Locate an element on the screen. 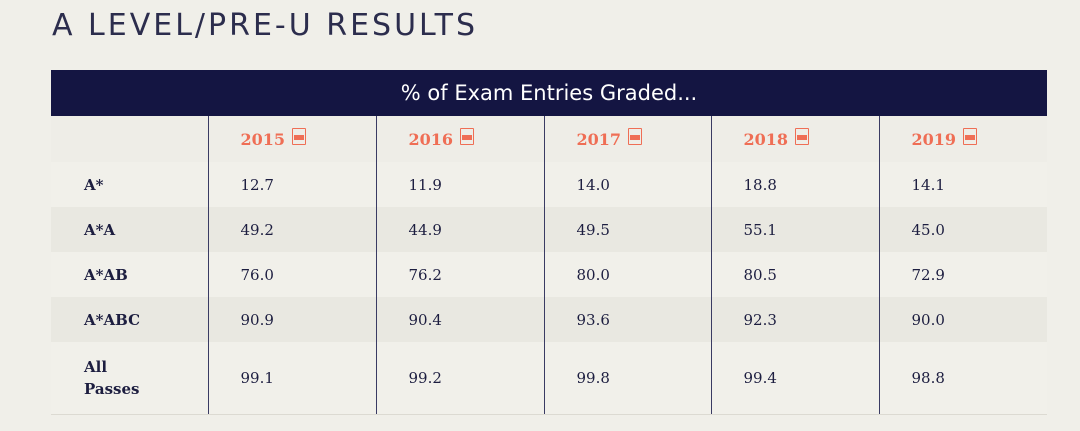 The height and width of the screenshot is (431, 1080). year-label: 2018 is located at coordinates (766, 139).